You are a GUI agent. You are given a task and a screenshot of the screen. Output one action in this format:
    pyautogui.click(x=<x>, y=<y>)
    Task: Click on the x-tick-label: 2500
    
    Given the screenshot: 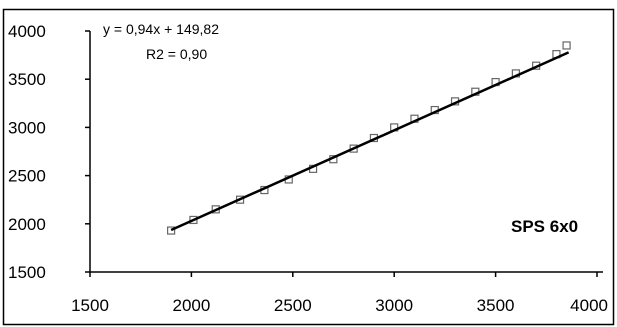 What is the action you would take?
    pyautogui.click(x=293, y=305)
    